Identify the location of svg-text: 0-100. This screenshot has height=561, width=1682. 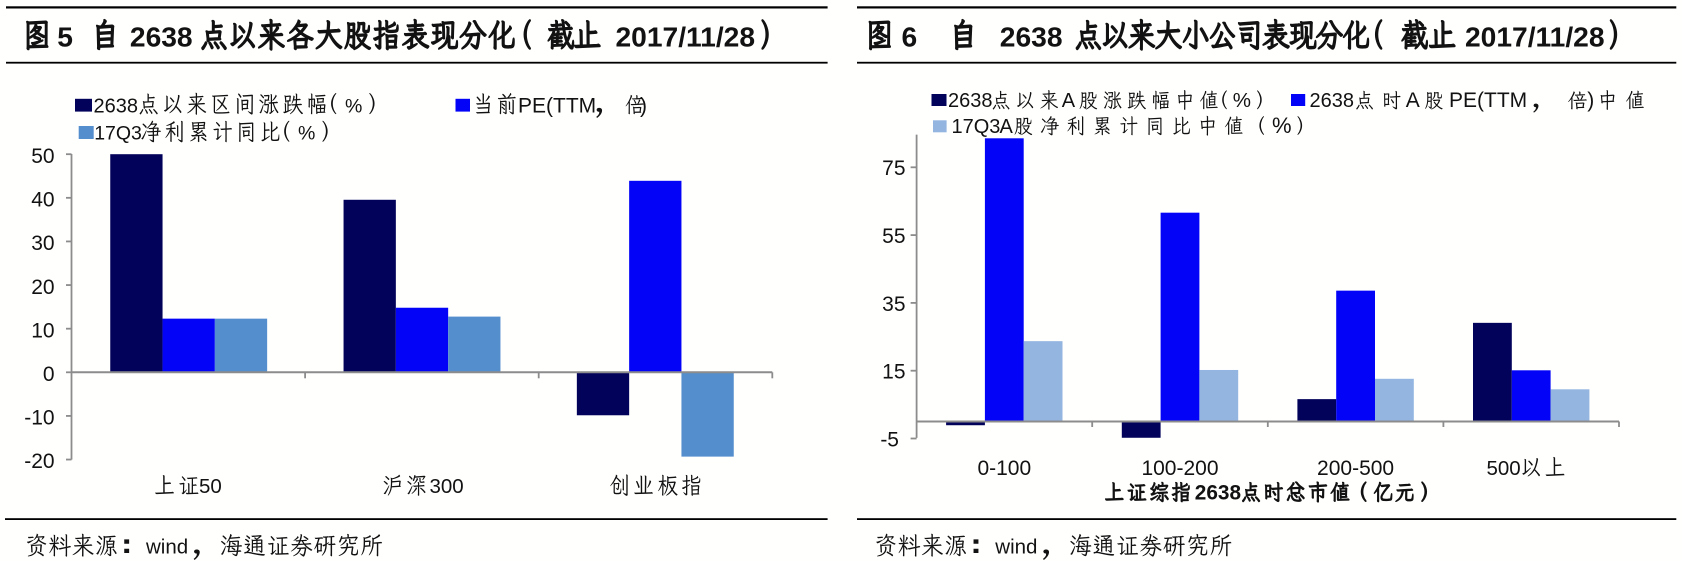
(1004, 468).